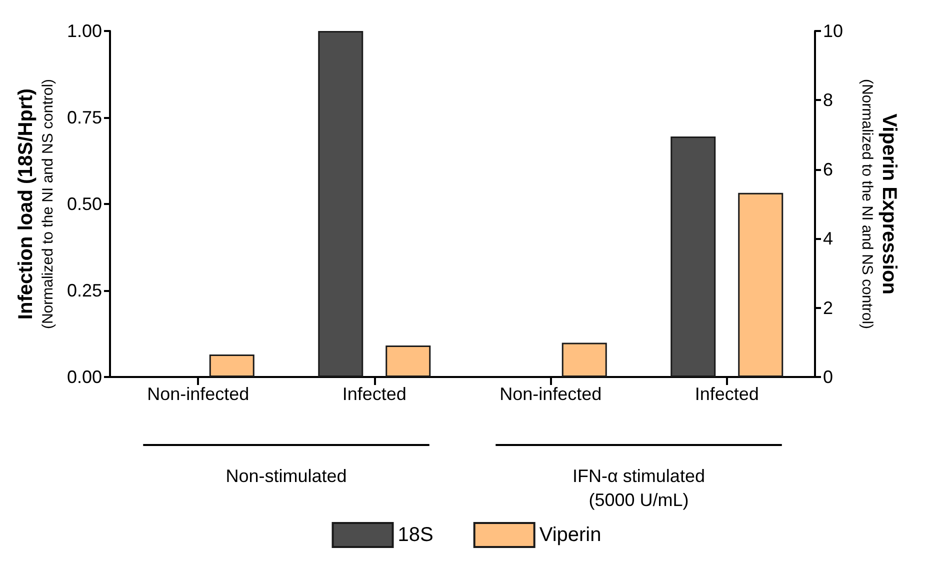 This screenshot has height=561, width=933. What do you see at coordinates (828, 100) in the screenshot?
I see `y2-tick-label: 8` at bounding box center [828, 100].